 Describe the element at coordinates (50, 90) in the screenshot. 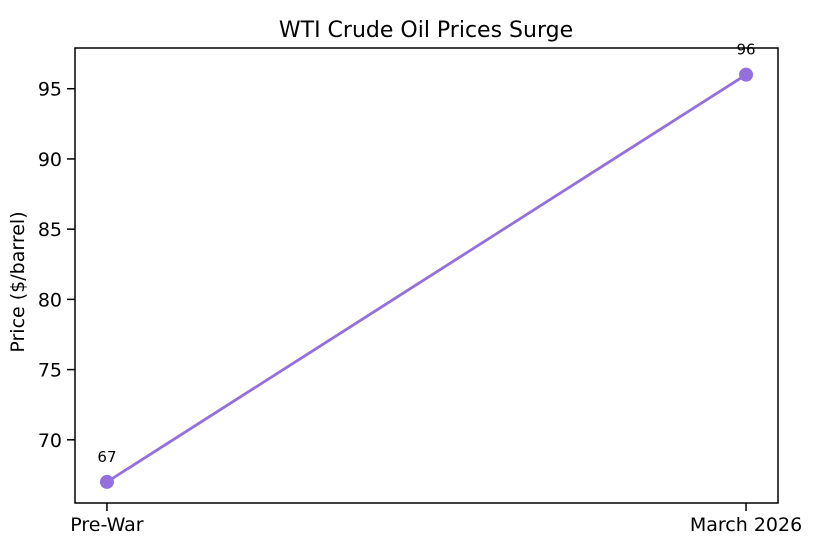

I see `y-tick-label: 95` at that location.